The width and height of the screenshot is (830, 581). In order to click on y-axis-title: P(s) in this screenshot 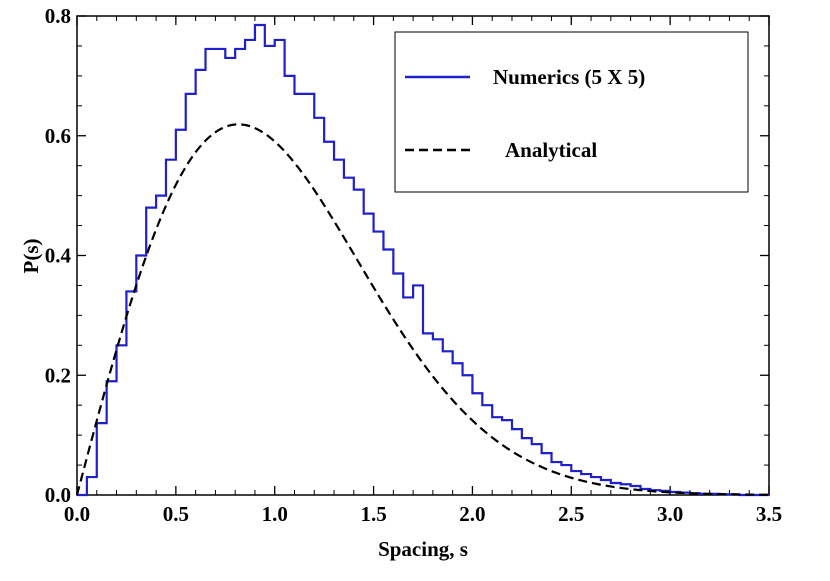, I will do `click(31, 256)`.